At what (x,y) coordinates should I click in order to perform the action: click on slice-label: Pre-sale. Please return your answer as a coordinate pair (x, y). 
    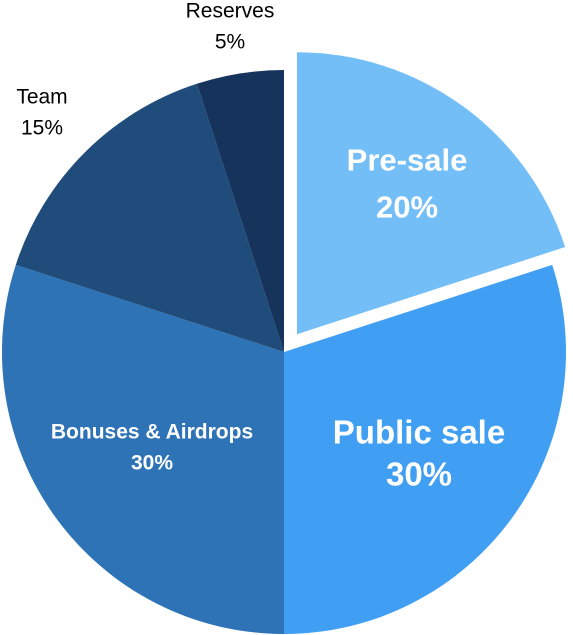
    Looking at the image, I should click on (407, 160).